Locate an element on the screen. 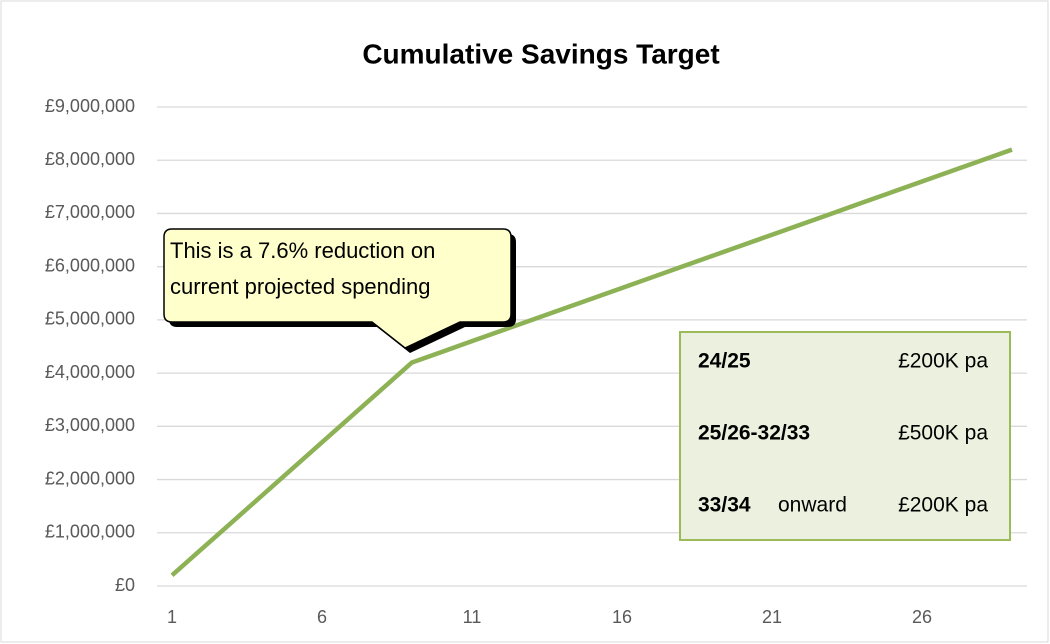 Image resolution: width=1050 pixels, height=644 pixels. y-tick-label: £3,000,000 is located at coordinates (90, 425).